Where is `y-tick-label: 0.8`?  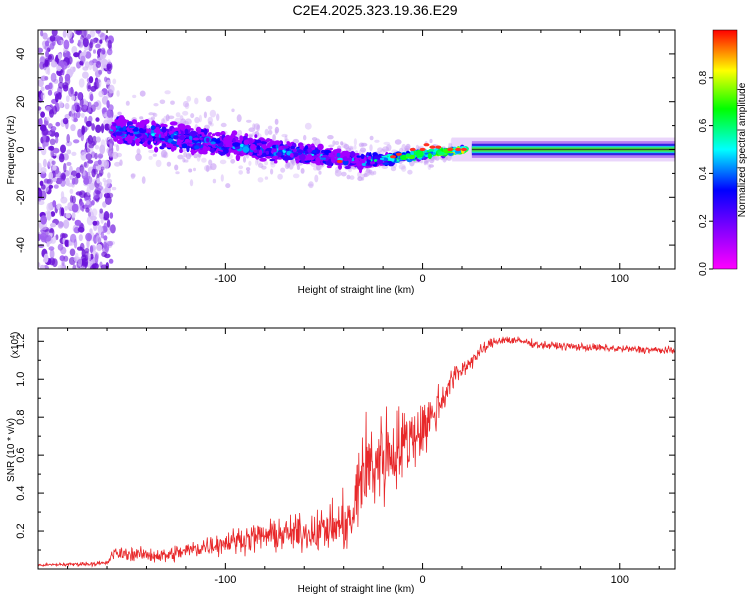 y-tick-label: 0.8 is located at coordinates (21, 417).